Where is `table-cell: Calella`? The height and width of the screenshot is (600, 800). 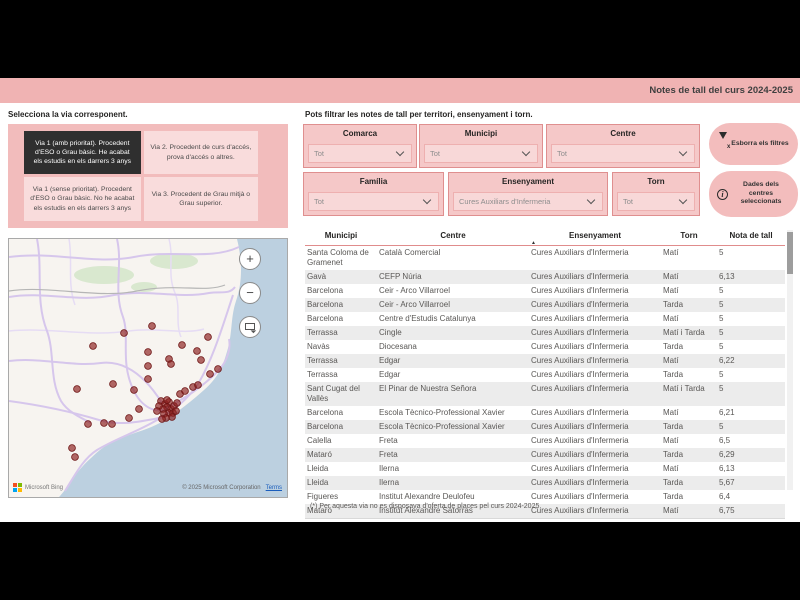 table-cell: Calella is located at coordinates (319, 440).